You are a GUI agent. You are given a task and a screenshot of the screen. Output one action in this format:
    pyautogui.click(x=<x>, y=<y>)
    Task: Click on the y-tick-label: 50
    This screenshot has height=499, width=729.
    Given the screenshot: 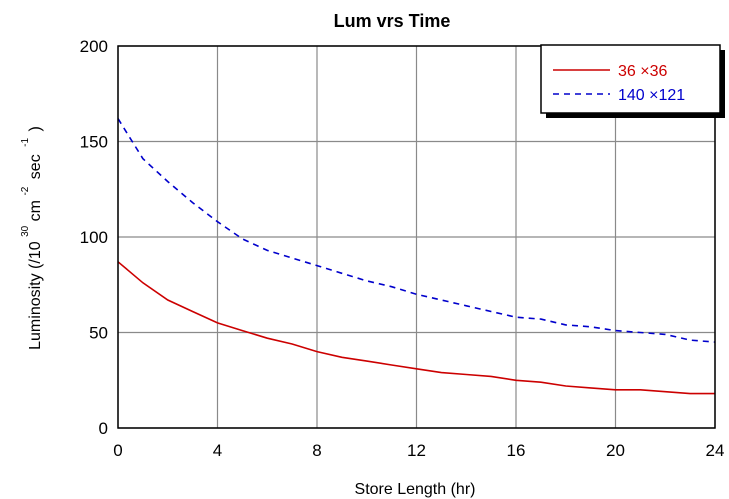 What is the action you would take?
    pyautogui.click(x=98, y=333)
    